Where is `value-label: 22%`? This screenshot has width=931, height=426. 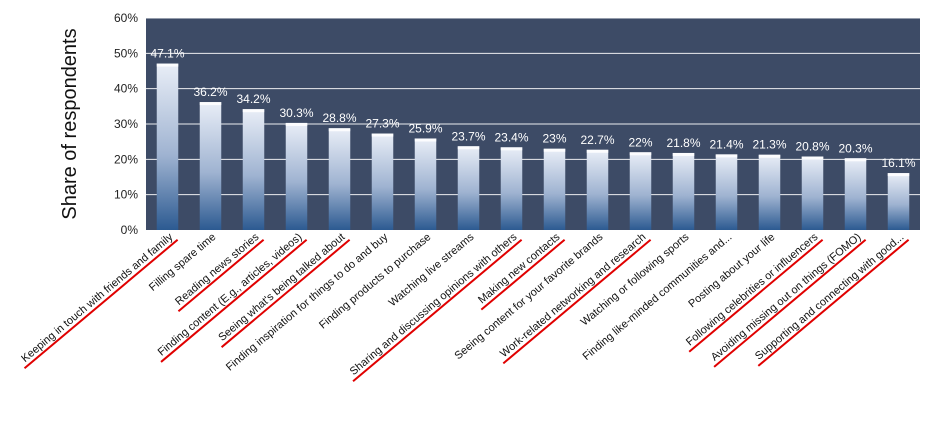
value-label: 22% is located at coordinates (640, 142).